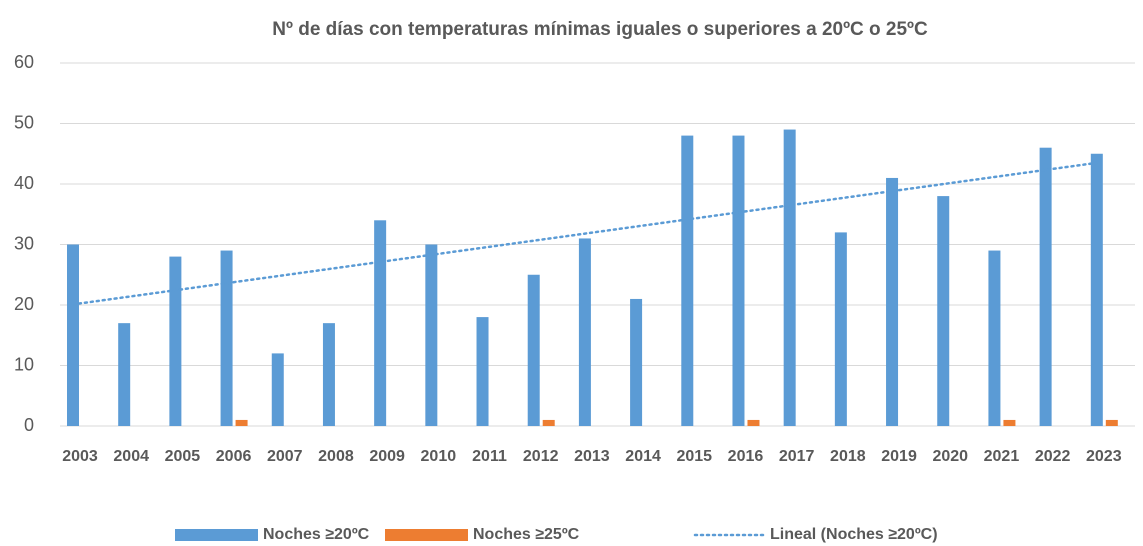 The height and width of the screenshot is (546, 1143). What do you see at coordinates (526, 534) in the screenshot?
I see `legend-label: Noches ≥25ºC` at bounding box center [526, 534].